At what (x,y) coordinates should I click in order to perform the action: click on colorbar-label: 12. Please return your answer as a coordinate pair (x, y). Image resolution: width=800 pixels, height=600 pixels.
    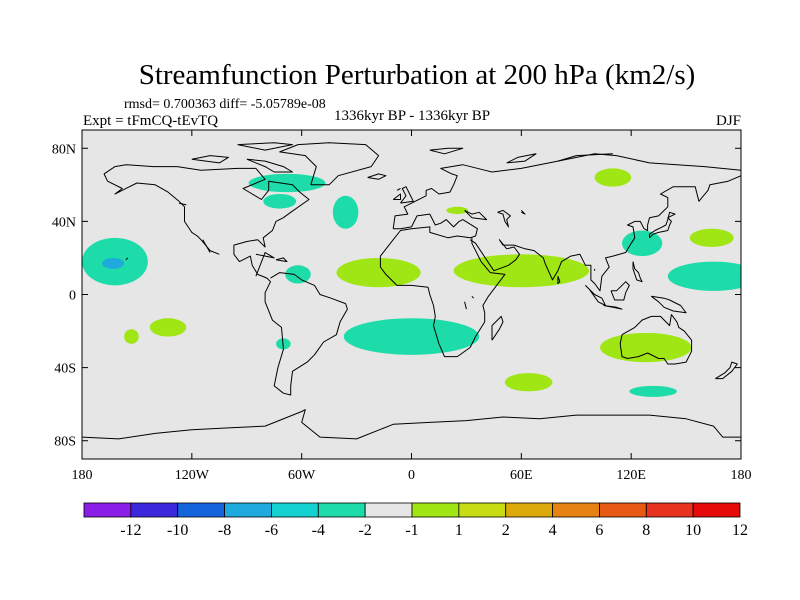
    Looking at the image, I should click on (740, 530).